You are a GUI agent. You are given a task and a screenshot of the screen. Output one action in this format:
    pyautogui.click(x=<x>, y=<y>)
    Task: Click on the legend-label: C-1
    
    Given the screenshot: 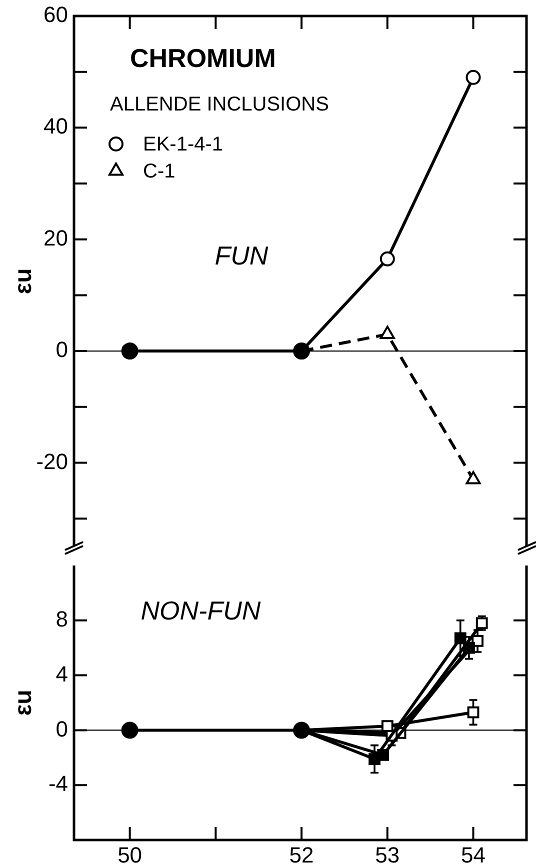 What is the action you would take?
    pyautogui.click(x=159, y=171)
    